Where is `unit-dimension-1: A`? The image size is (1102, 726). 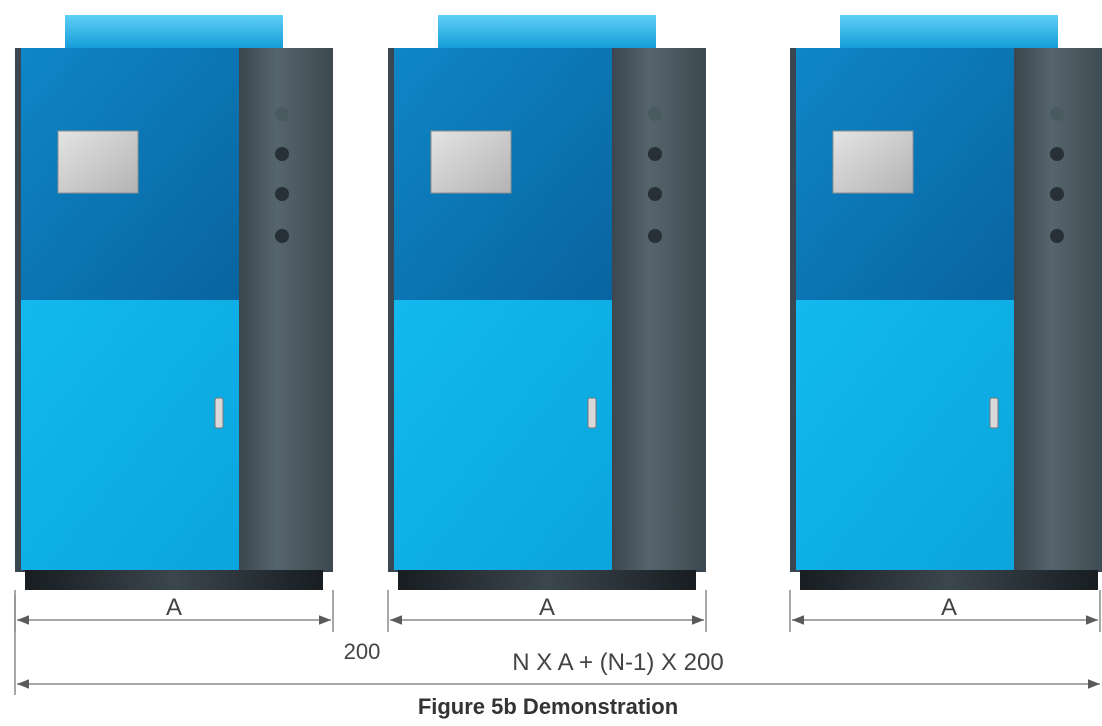 unit-dimension-1: A is located at coordinates (174, 611).